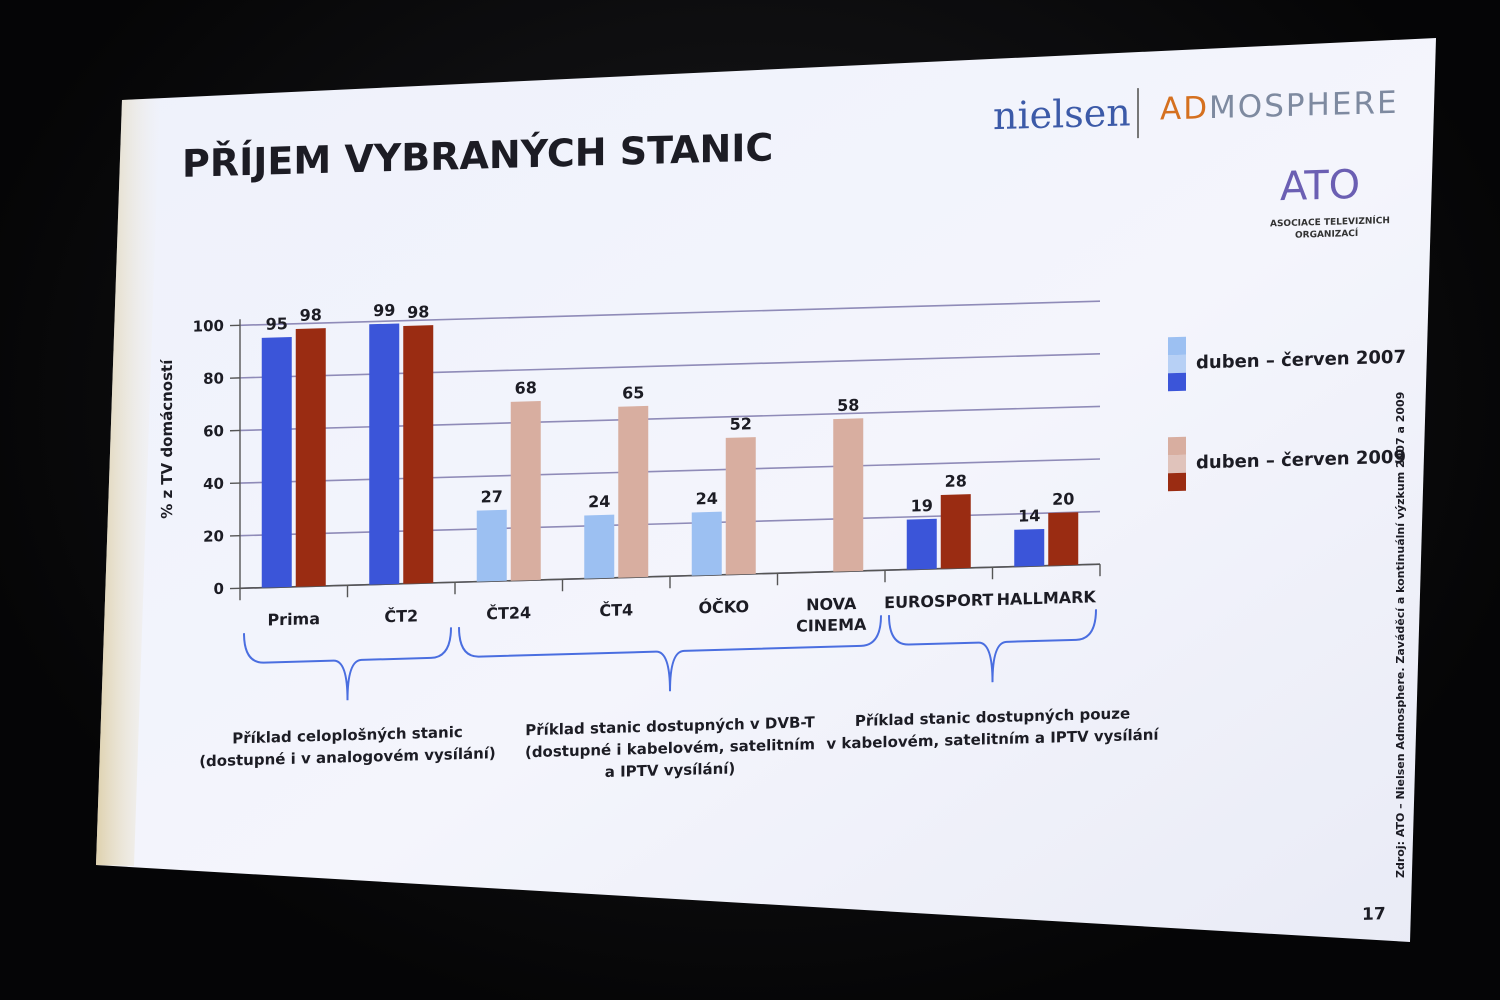  I want to click on data-label: 52, so click(741, 424).